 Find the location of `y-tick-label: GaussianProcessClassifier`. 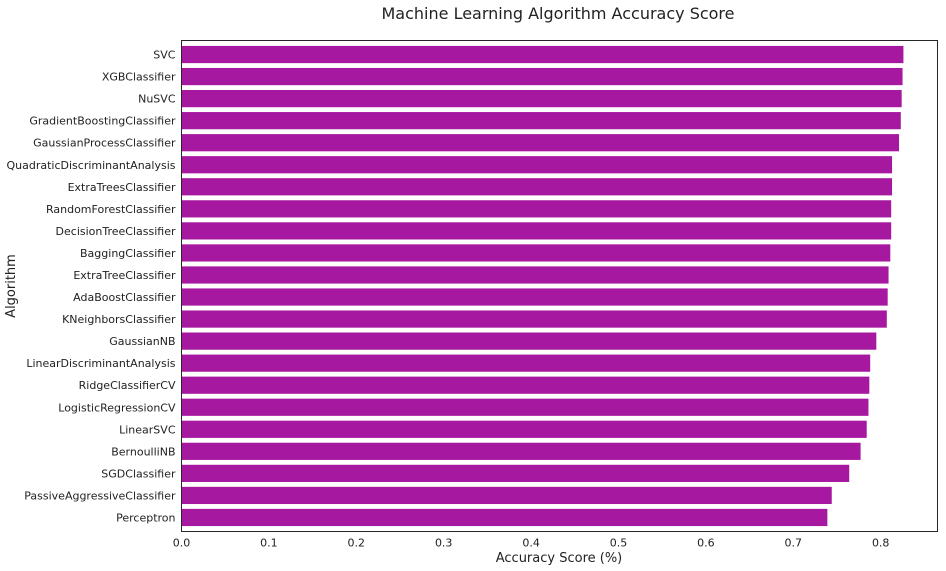

y-tick-label: GaussianProcessClassifier is located at coordinates (104, 143).